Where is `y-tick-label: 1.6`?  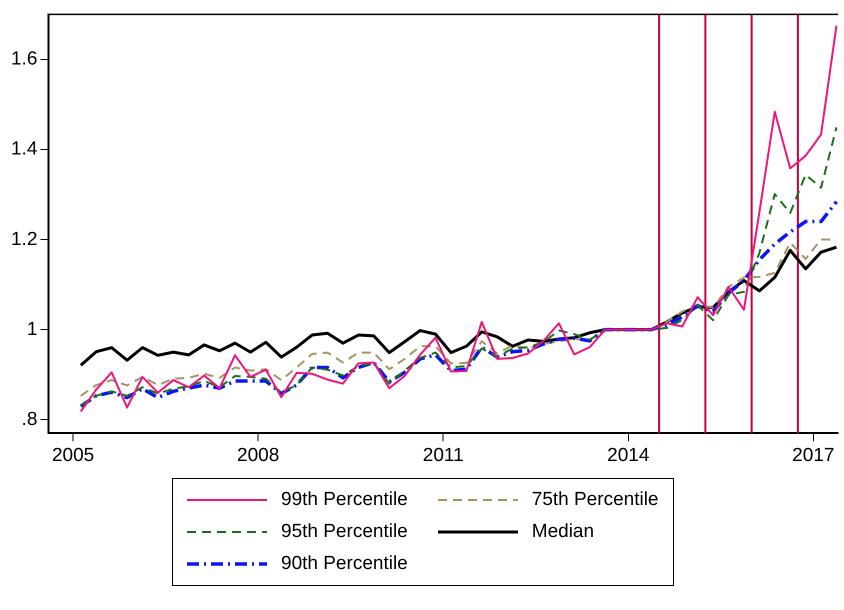 y-tick-label: 1.6 is located at coordinates (24, 59).